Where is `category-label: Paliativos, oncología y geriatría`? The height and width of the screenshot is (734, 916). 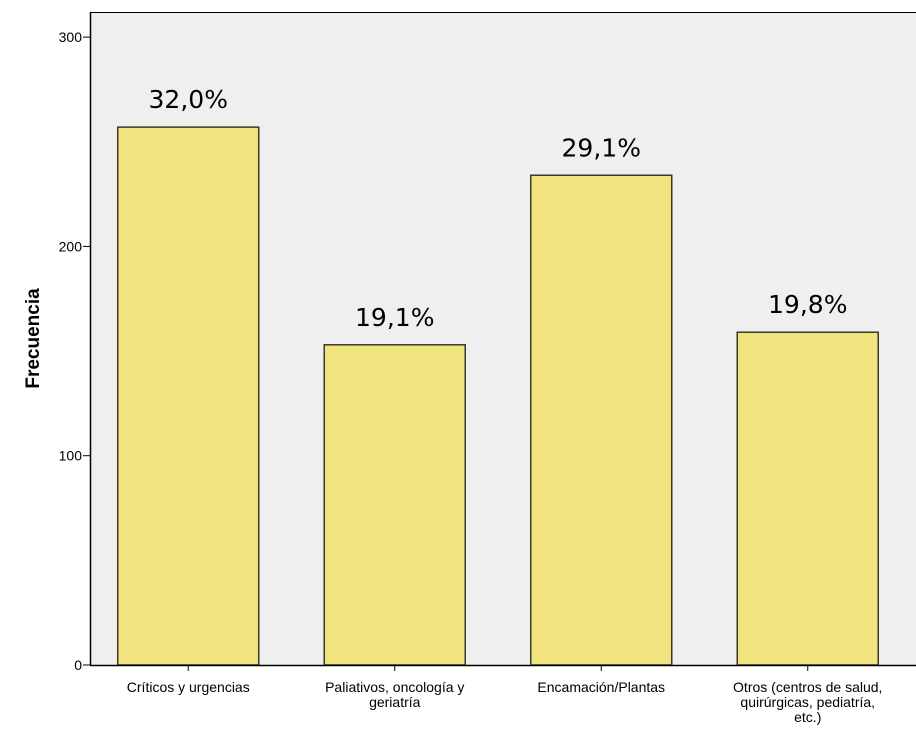 category-label: Paliativos, oncología y geriatría is located at coordinates (394, 694).